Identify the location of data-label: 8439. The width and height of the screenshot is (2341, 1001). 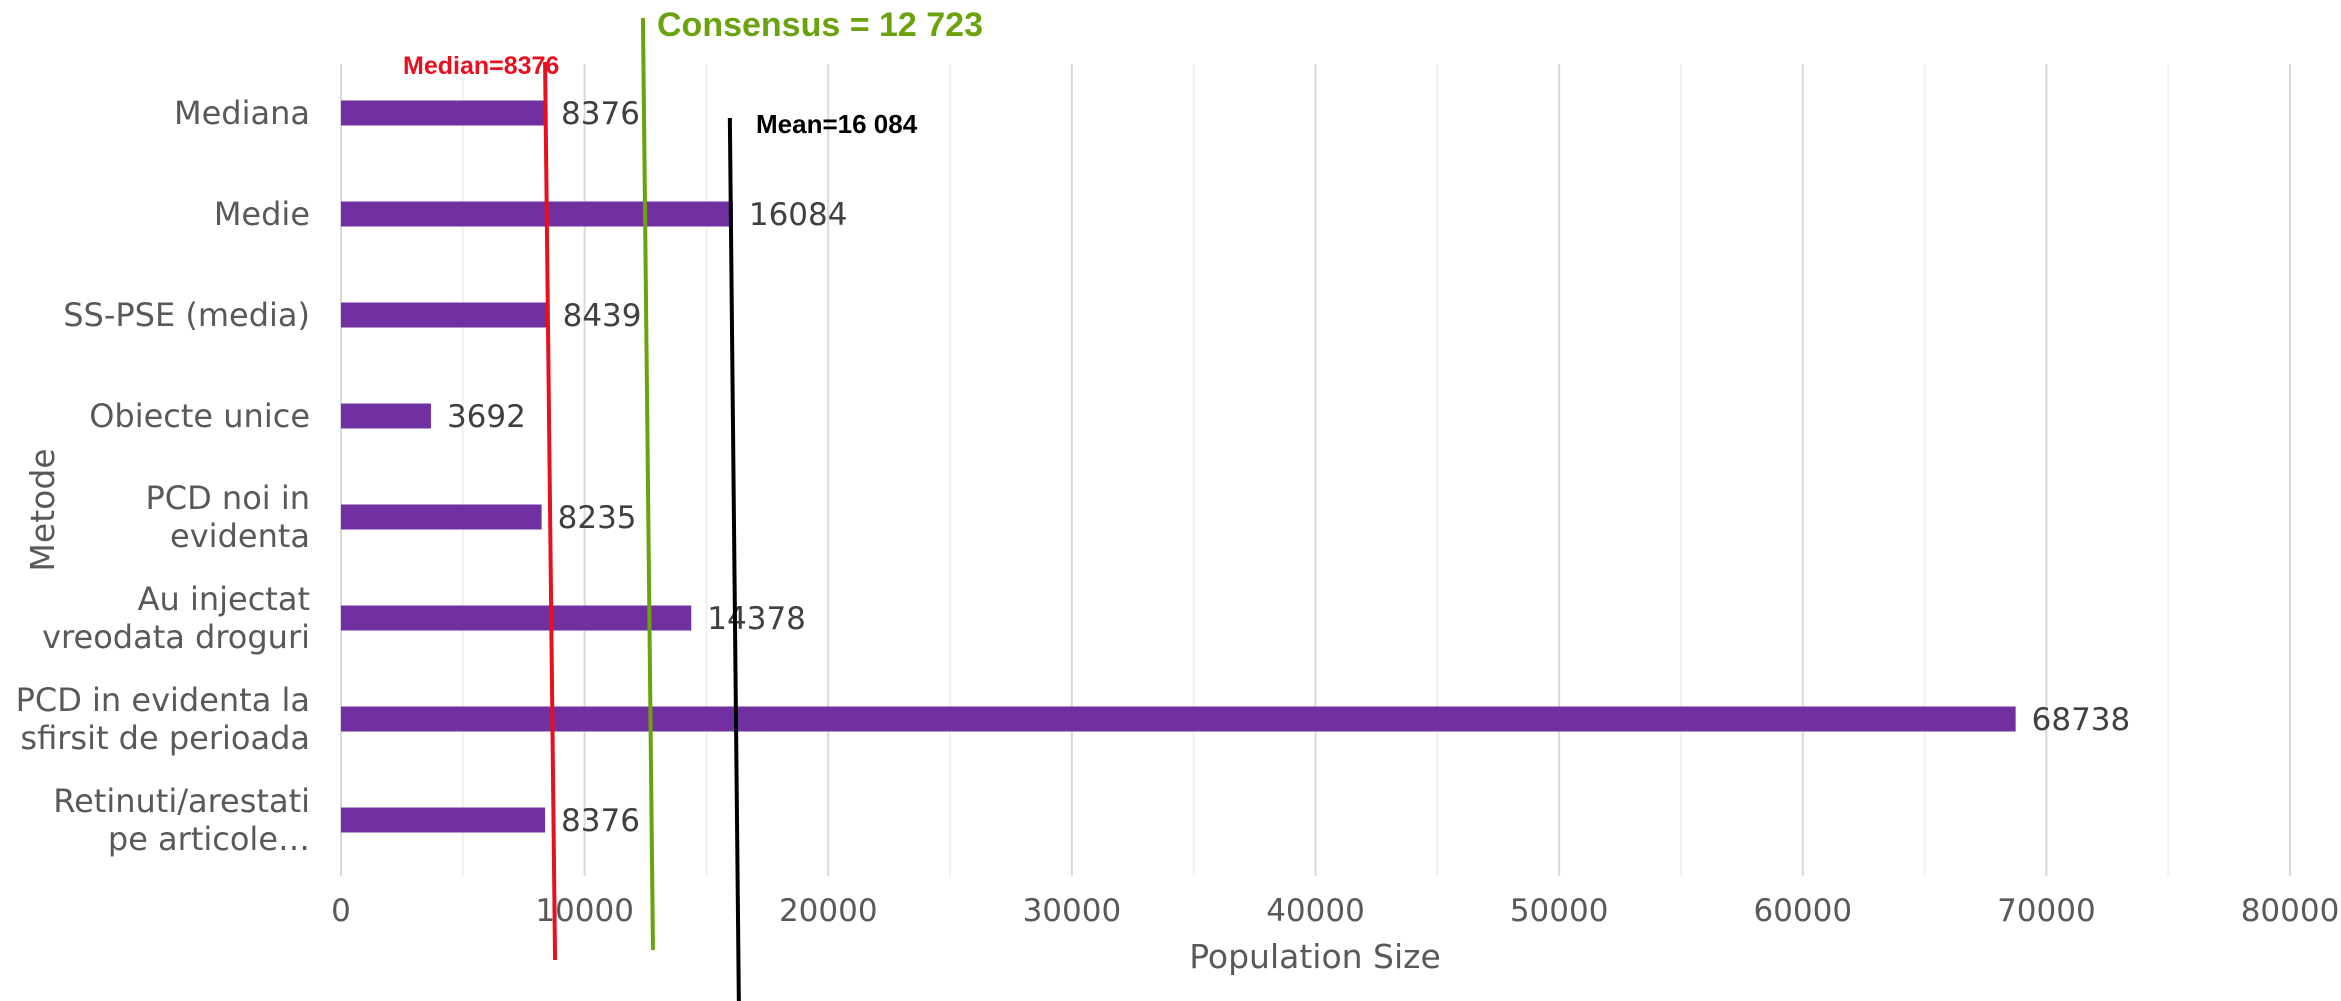
(602, 316).